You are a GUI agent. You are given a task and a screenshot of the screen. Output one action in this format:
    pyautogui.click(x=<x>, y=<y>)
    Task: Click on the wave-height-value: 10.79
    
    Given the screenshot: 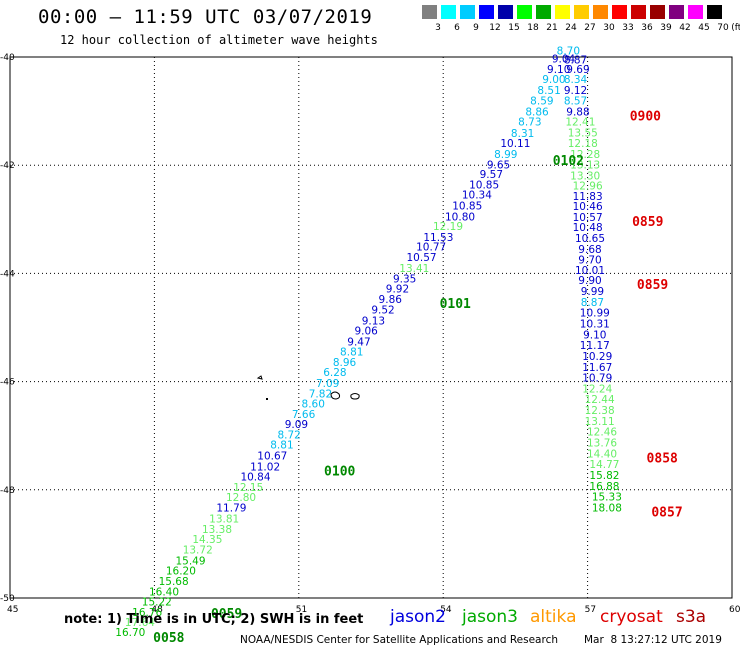 What is the action you would take?
    pyautogui.click(x=597, y=379)
    